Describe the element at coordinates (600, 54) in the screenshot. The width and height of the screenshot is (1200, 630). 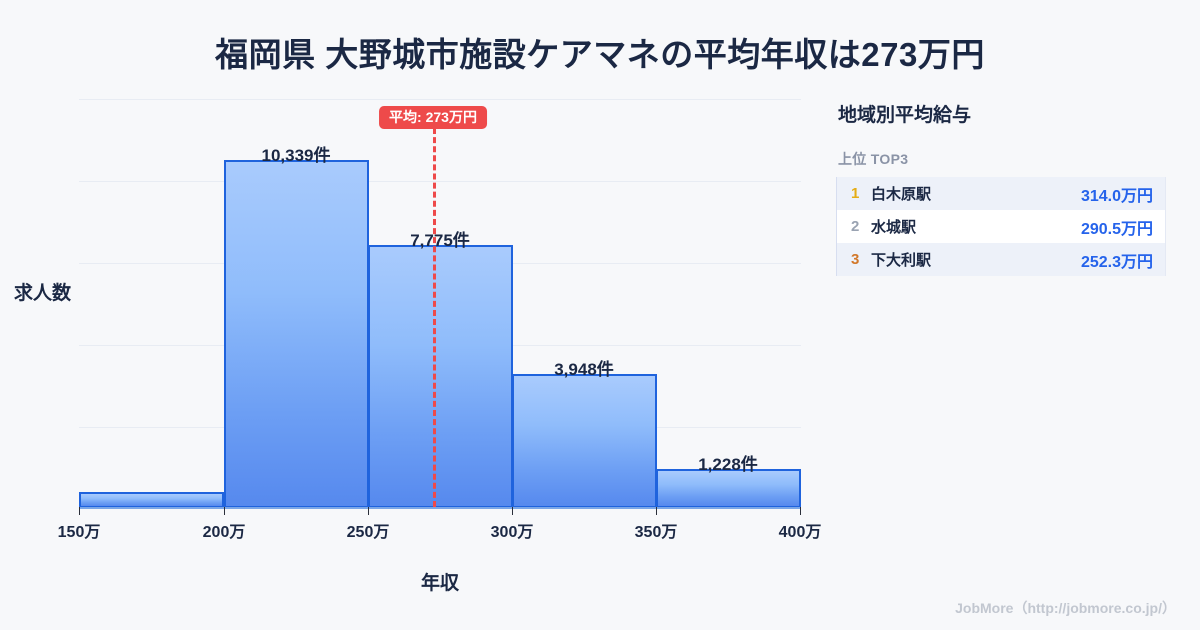
I see `page-title: 福岡県 大野城市施設ケアマネの平均年収は273万円` at that location.